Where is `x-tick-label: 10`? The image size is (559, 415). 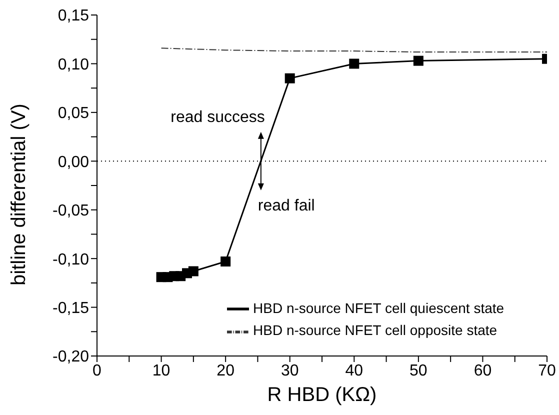
x-tick-label: 10 is located at coordinates (161, 371).